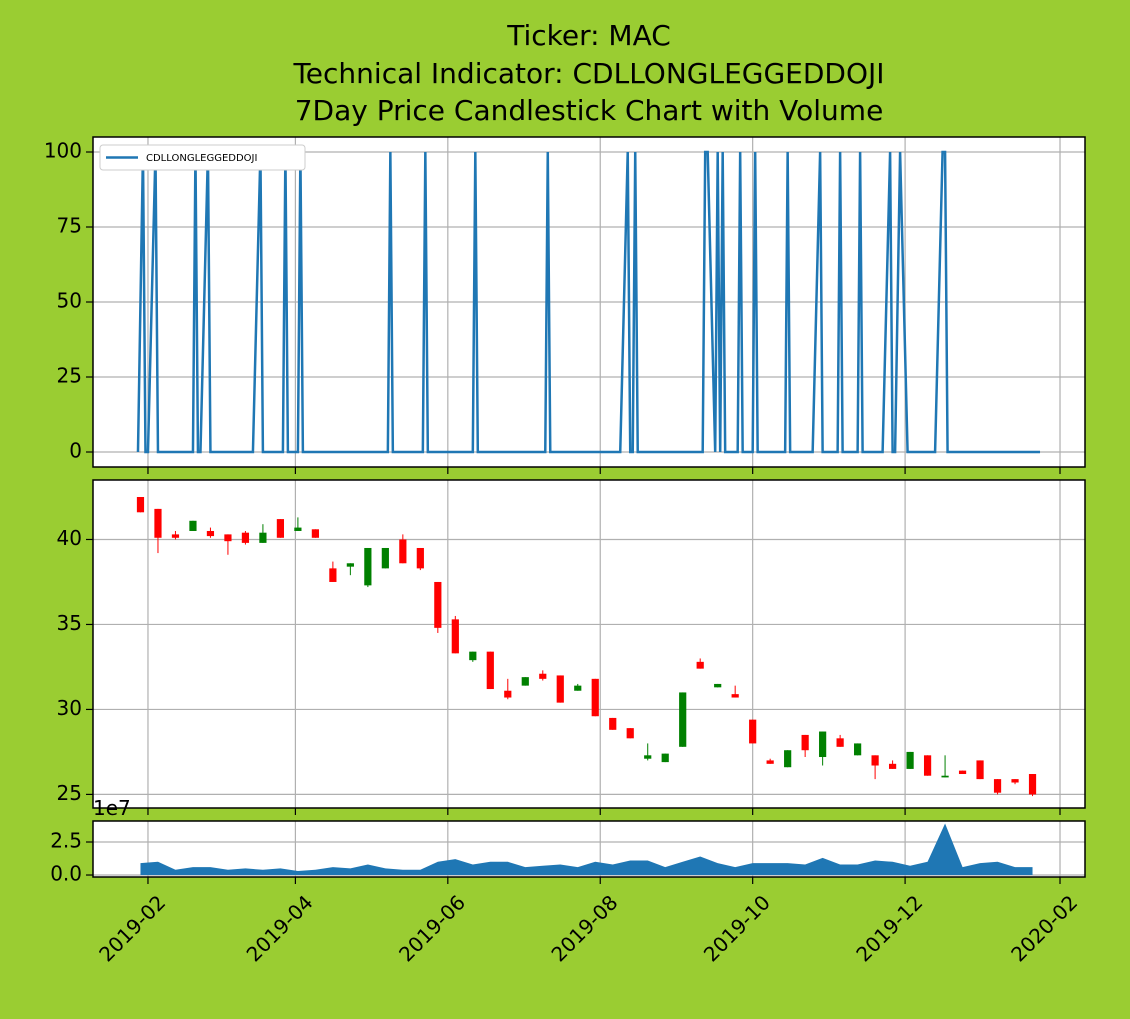 The image size is (1130, 1019). What do you see at coordinates (75, 451) in the screenshot?
I see `y-tick-label: 0` at bounding box center [75, 451].